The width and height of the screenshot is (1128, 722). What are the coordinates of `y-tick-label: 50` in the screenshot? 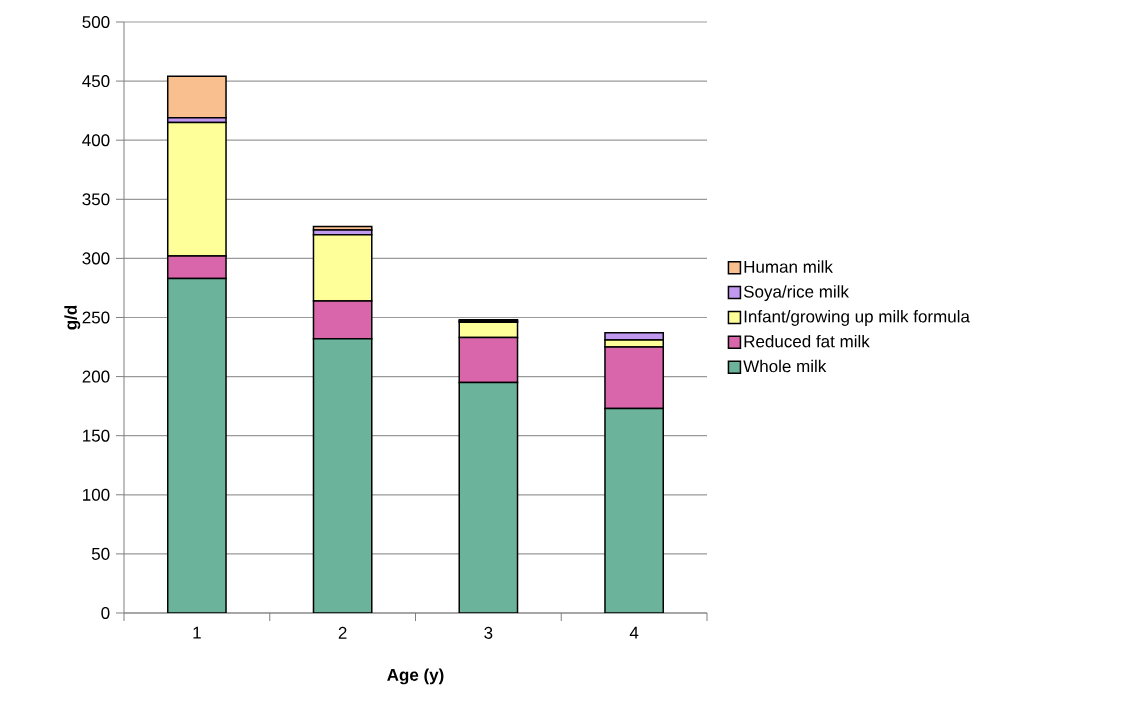 It's located at (100, 553).